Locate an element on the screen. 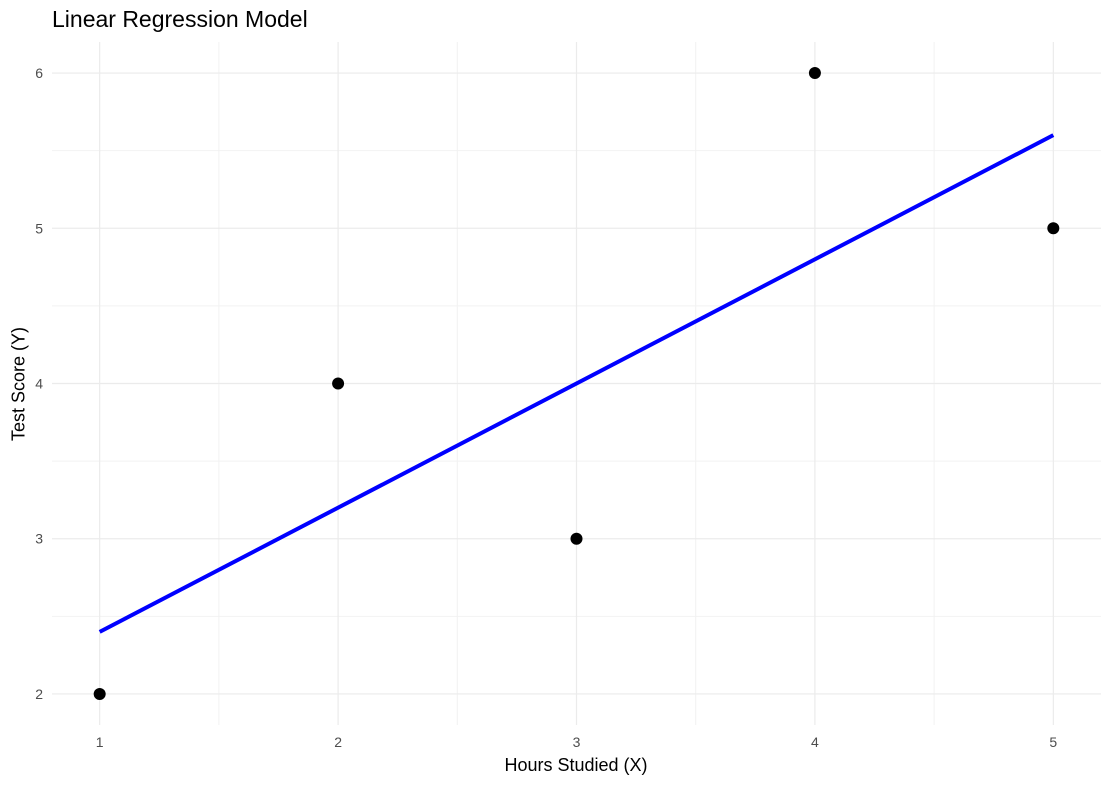 Image resolution: width=1111 pixels, height=785 pixels. x-axis-label: Hours Studied (X) is located at coordinates (576, 765).